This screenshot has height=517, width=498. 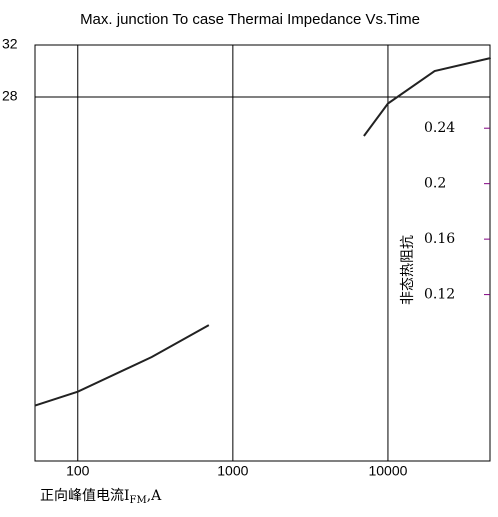 I want to click on x-tick-label: 1000, so click(x=232, y=471).